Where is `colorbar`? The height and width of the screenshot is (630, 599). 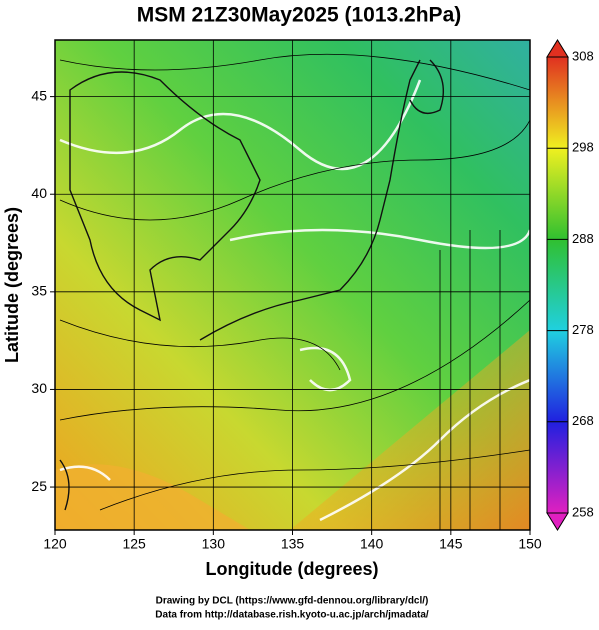 colorbar is located at coordinates (557, 285).